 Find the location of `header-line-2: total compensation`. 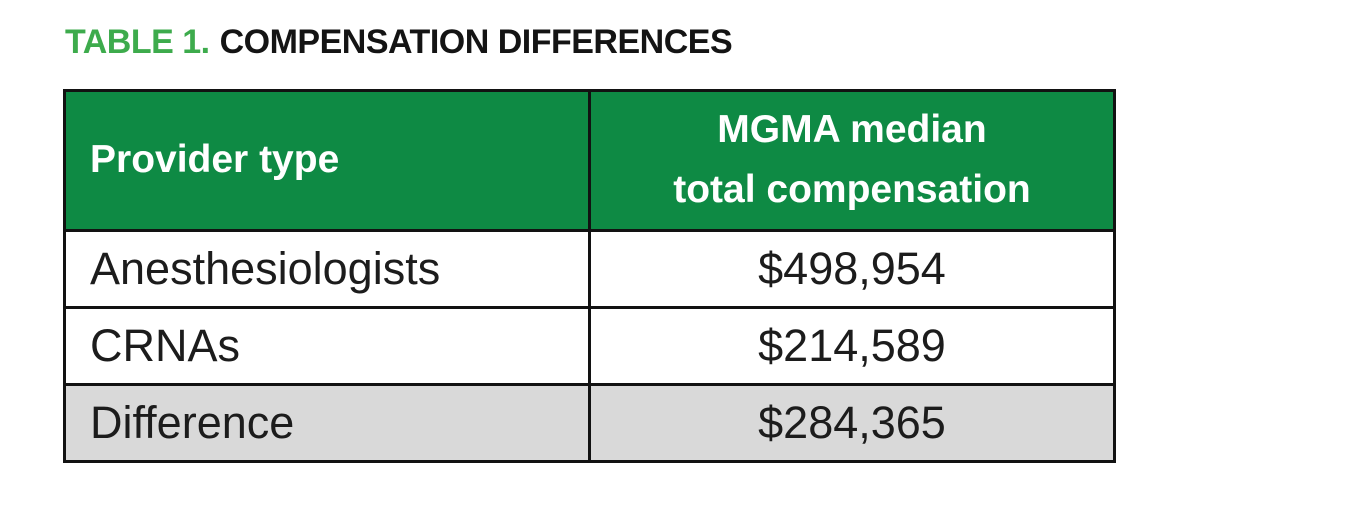

header-line-2: total compensation is located at coordinates (852, 190).